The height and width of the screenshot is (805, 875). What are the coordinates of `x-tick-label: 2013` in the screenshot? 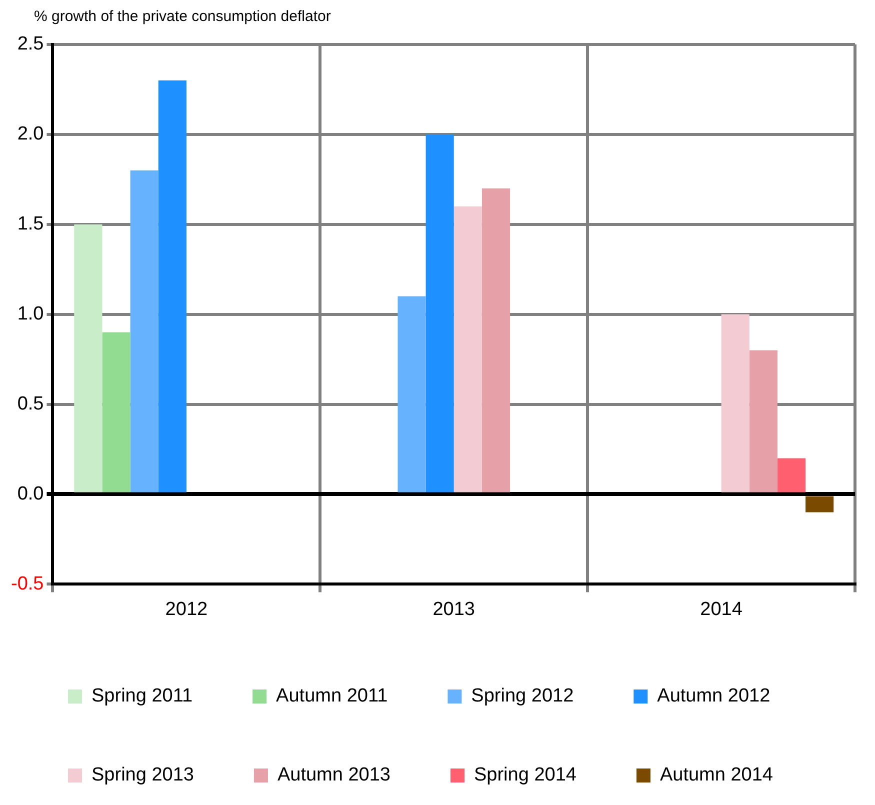 It's located at (454, 609).